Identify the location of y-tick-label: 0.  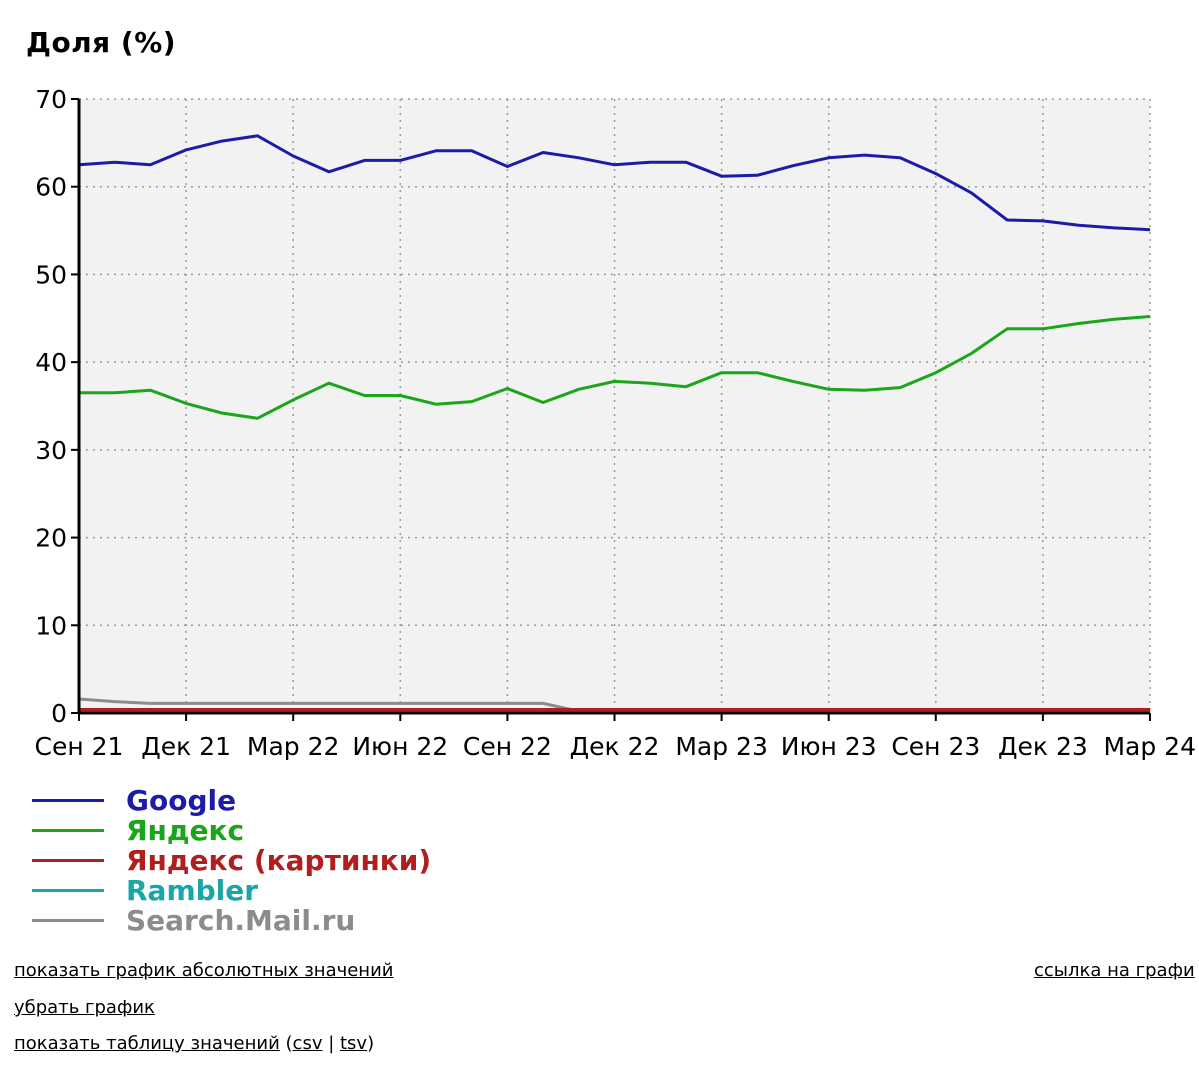
(59, 713).